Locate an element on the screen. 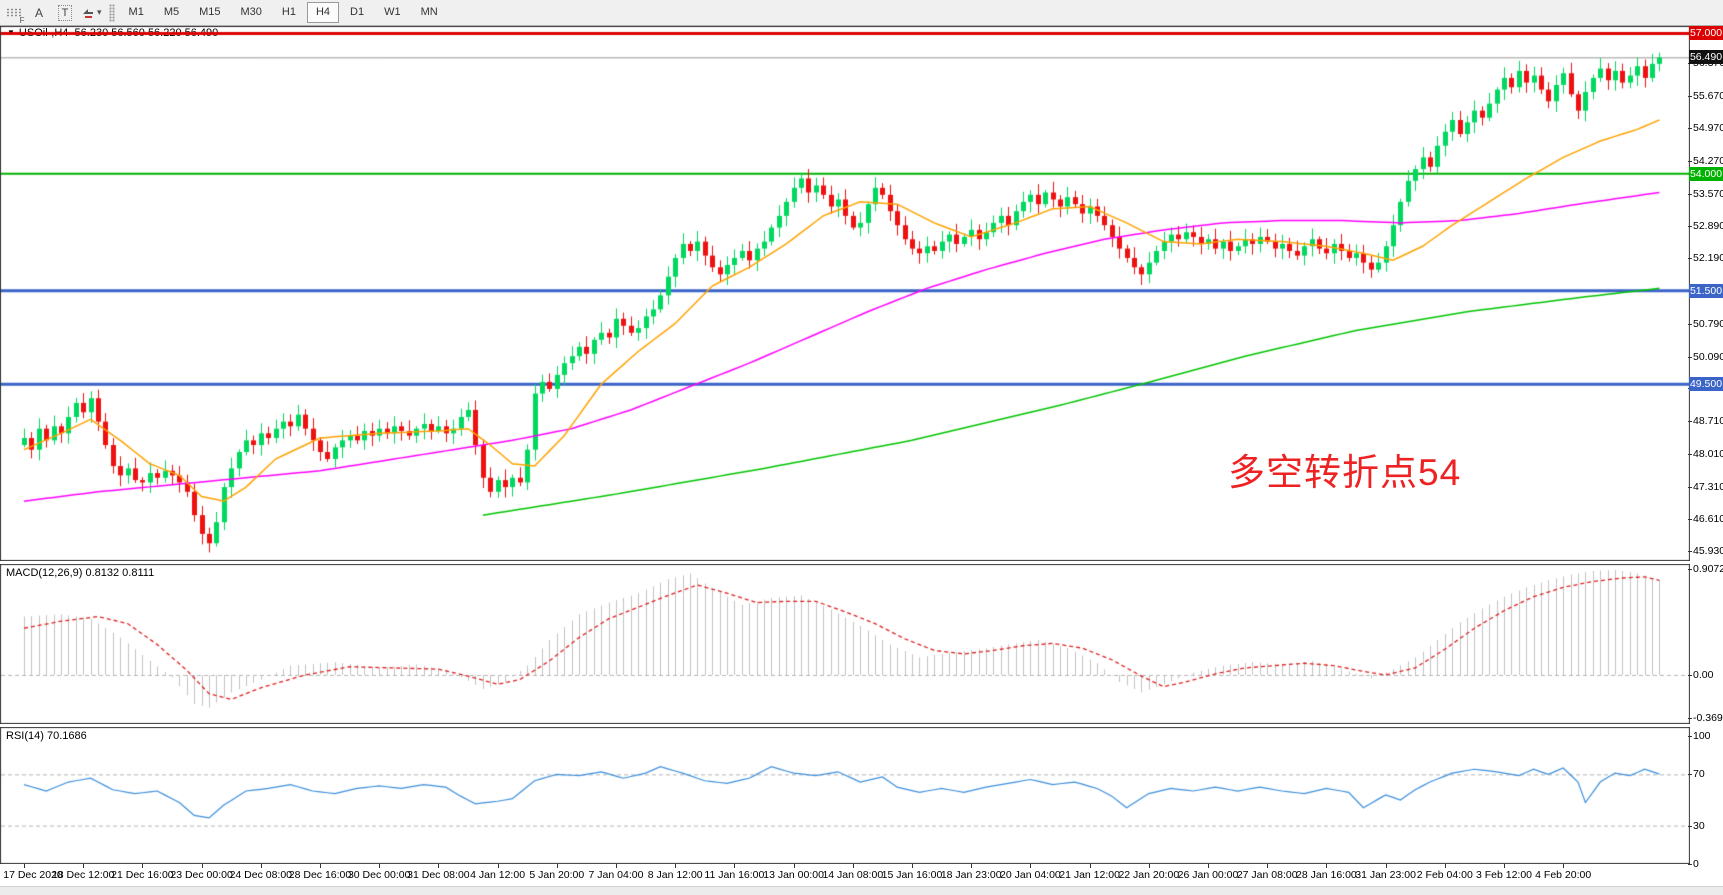  macd-axis-label: 0.9072 is located at coordinates (1705, 569).